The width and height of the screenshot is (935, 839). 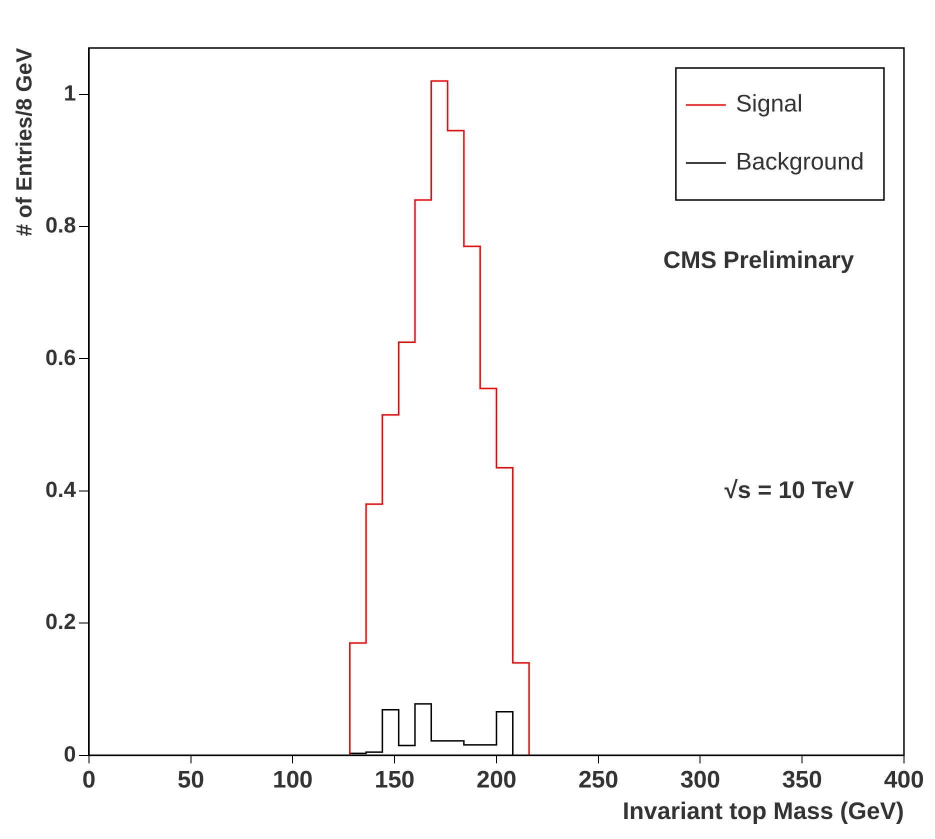 What do you see at coordinates (60, 621) in the screenshot?
I see `y-tick-label: 0.2` at bounding box center [60, 621].